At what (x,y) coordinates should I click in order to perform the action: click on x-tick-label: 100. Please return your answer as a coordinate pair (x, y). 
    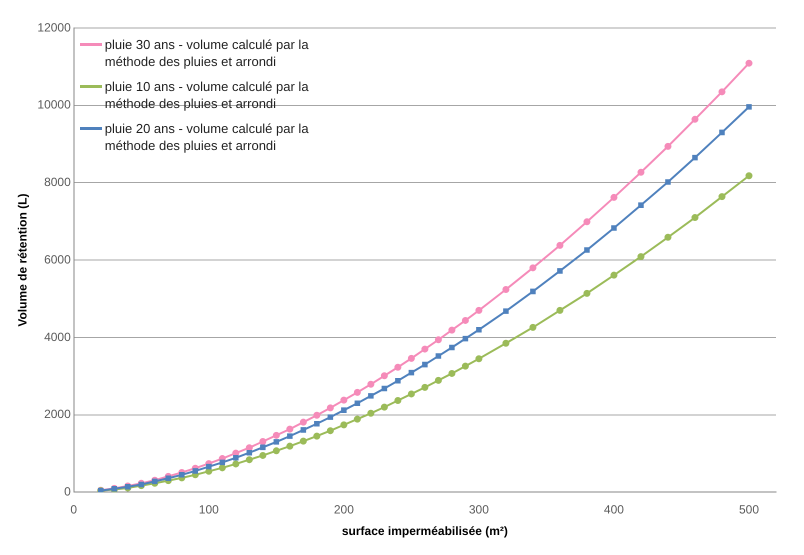
    Looking at the image, I should click on (209, 509).